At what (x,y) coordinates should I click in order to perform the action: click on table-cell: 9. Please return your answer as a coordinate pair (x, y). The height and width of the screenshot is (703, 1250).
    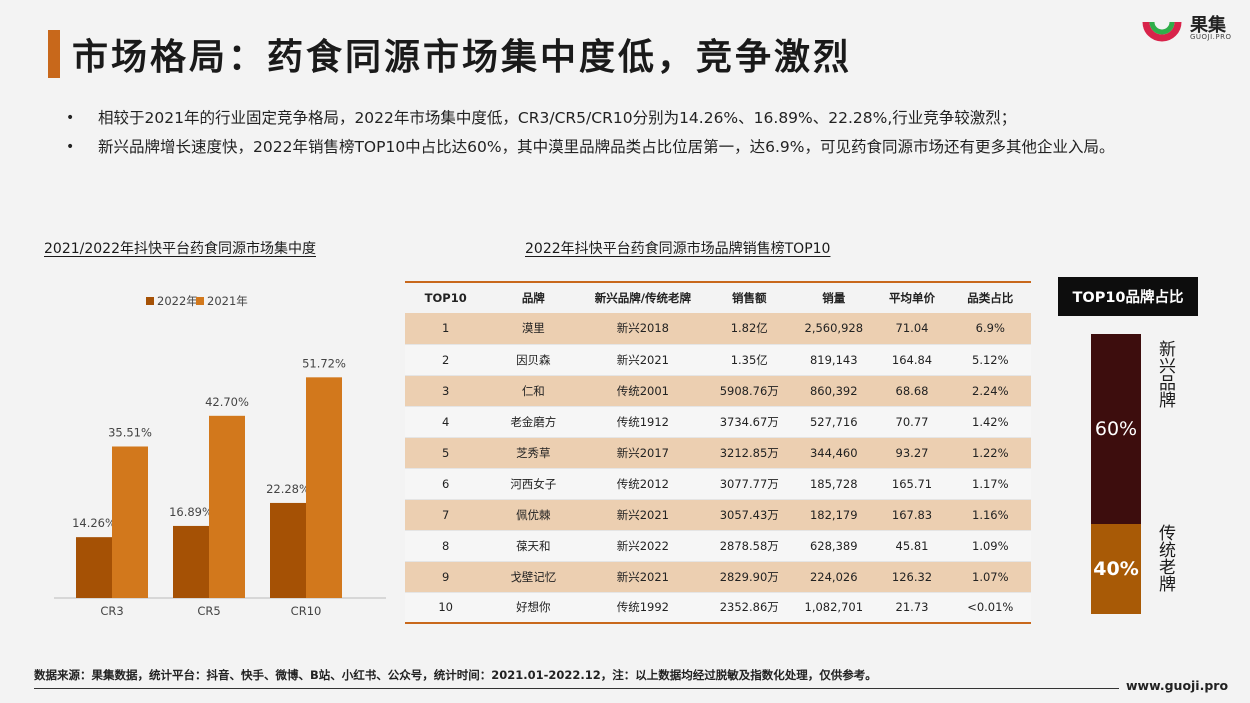
    Looking at the image, I should click on (446, 576).